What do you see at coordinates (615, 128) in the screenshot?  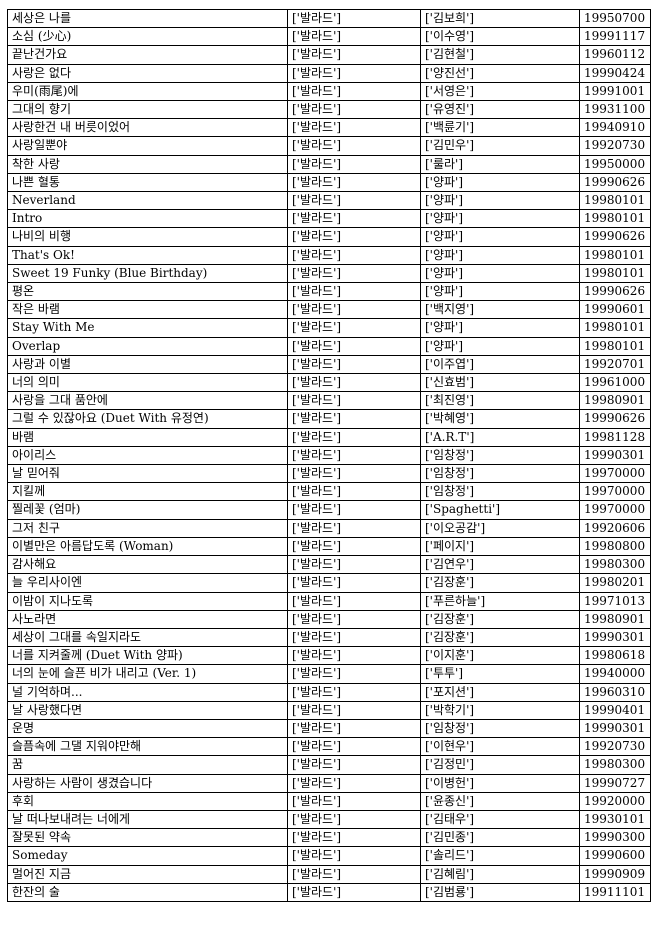 I see `release-date-cell: 19940910` at bounding box center [615, 128].